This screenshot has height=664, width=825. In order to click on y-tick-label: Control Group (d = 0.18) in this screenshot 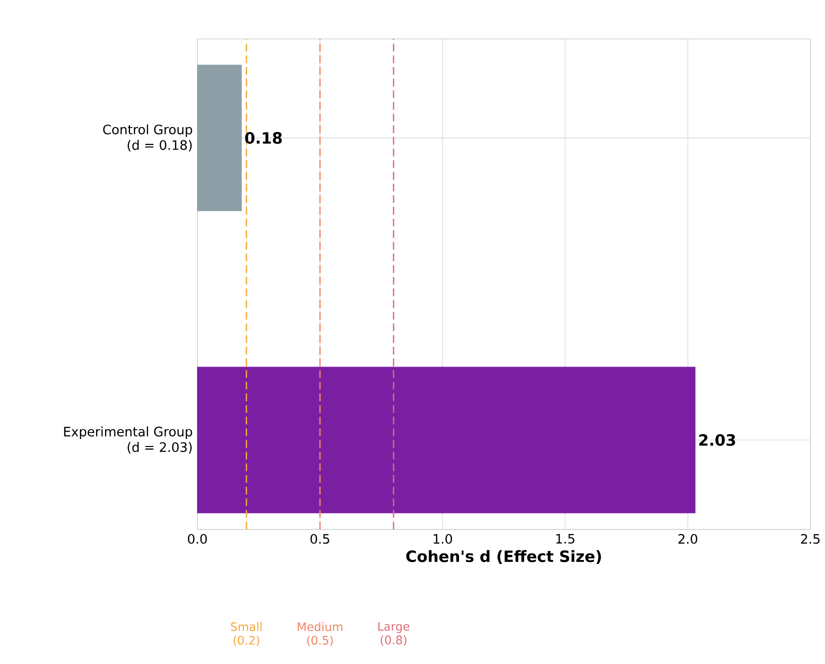, I will do `click(147, 138)`.